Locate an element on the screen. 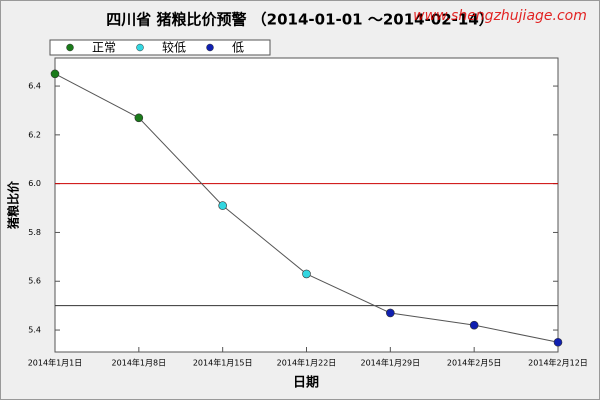 Image resolution: width=600 pixels, height=400 pixels. x-tick-label: 2014年1月15日 is located at coordinates (223, 363).